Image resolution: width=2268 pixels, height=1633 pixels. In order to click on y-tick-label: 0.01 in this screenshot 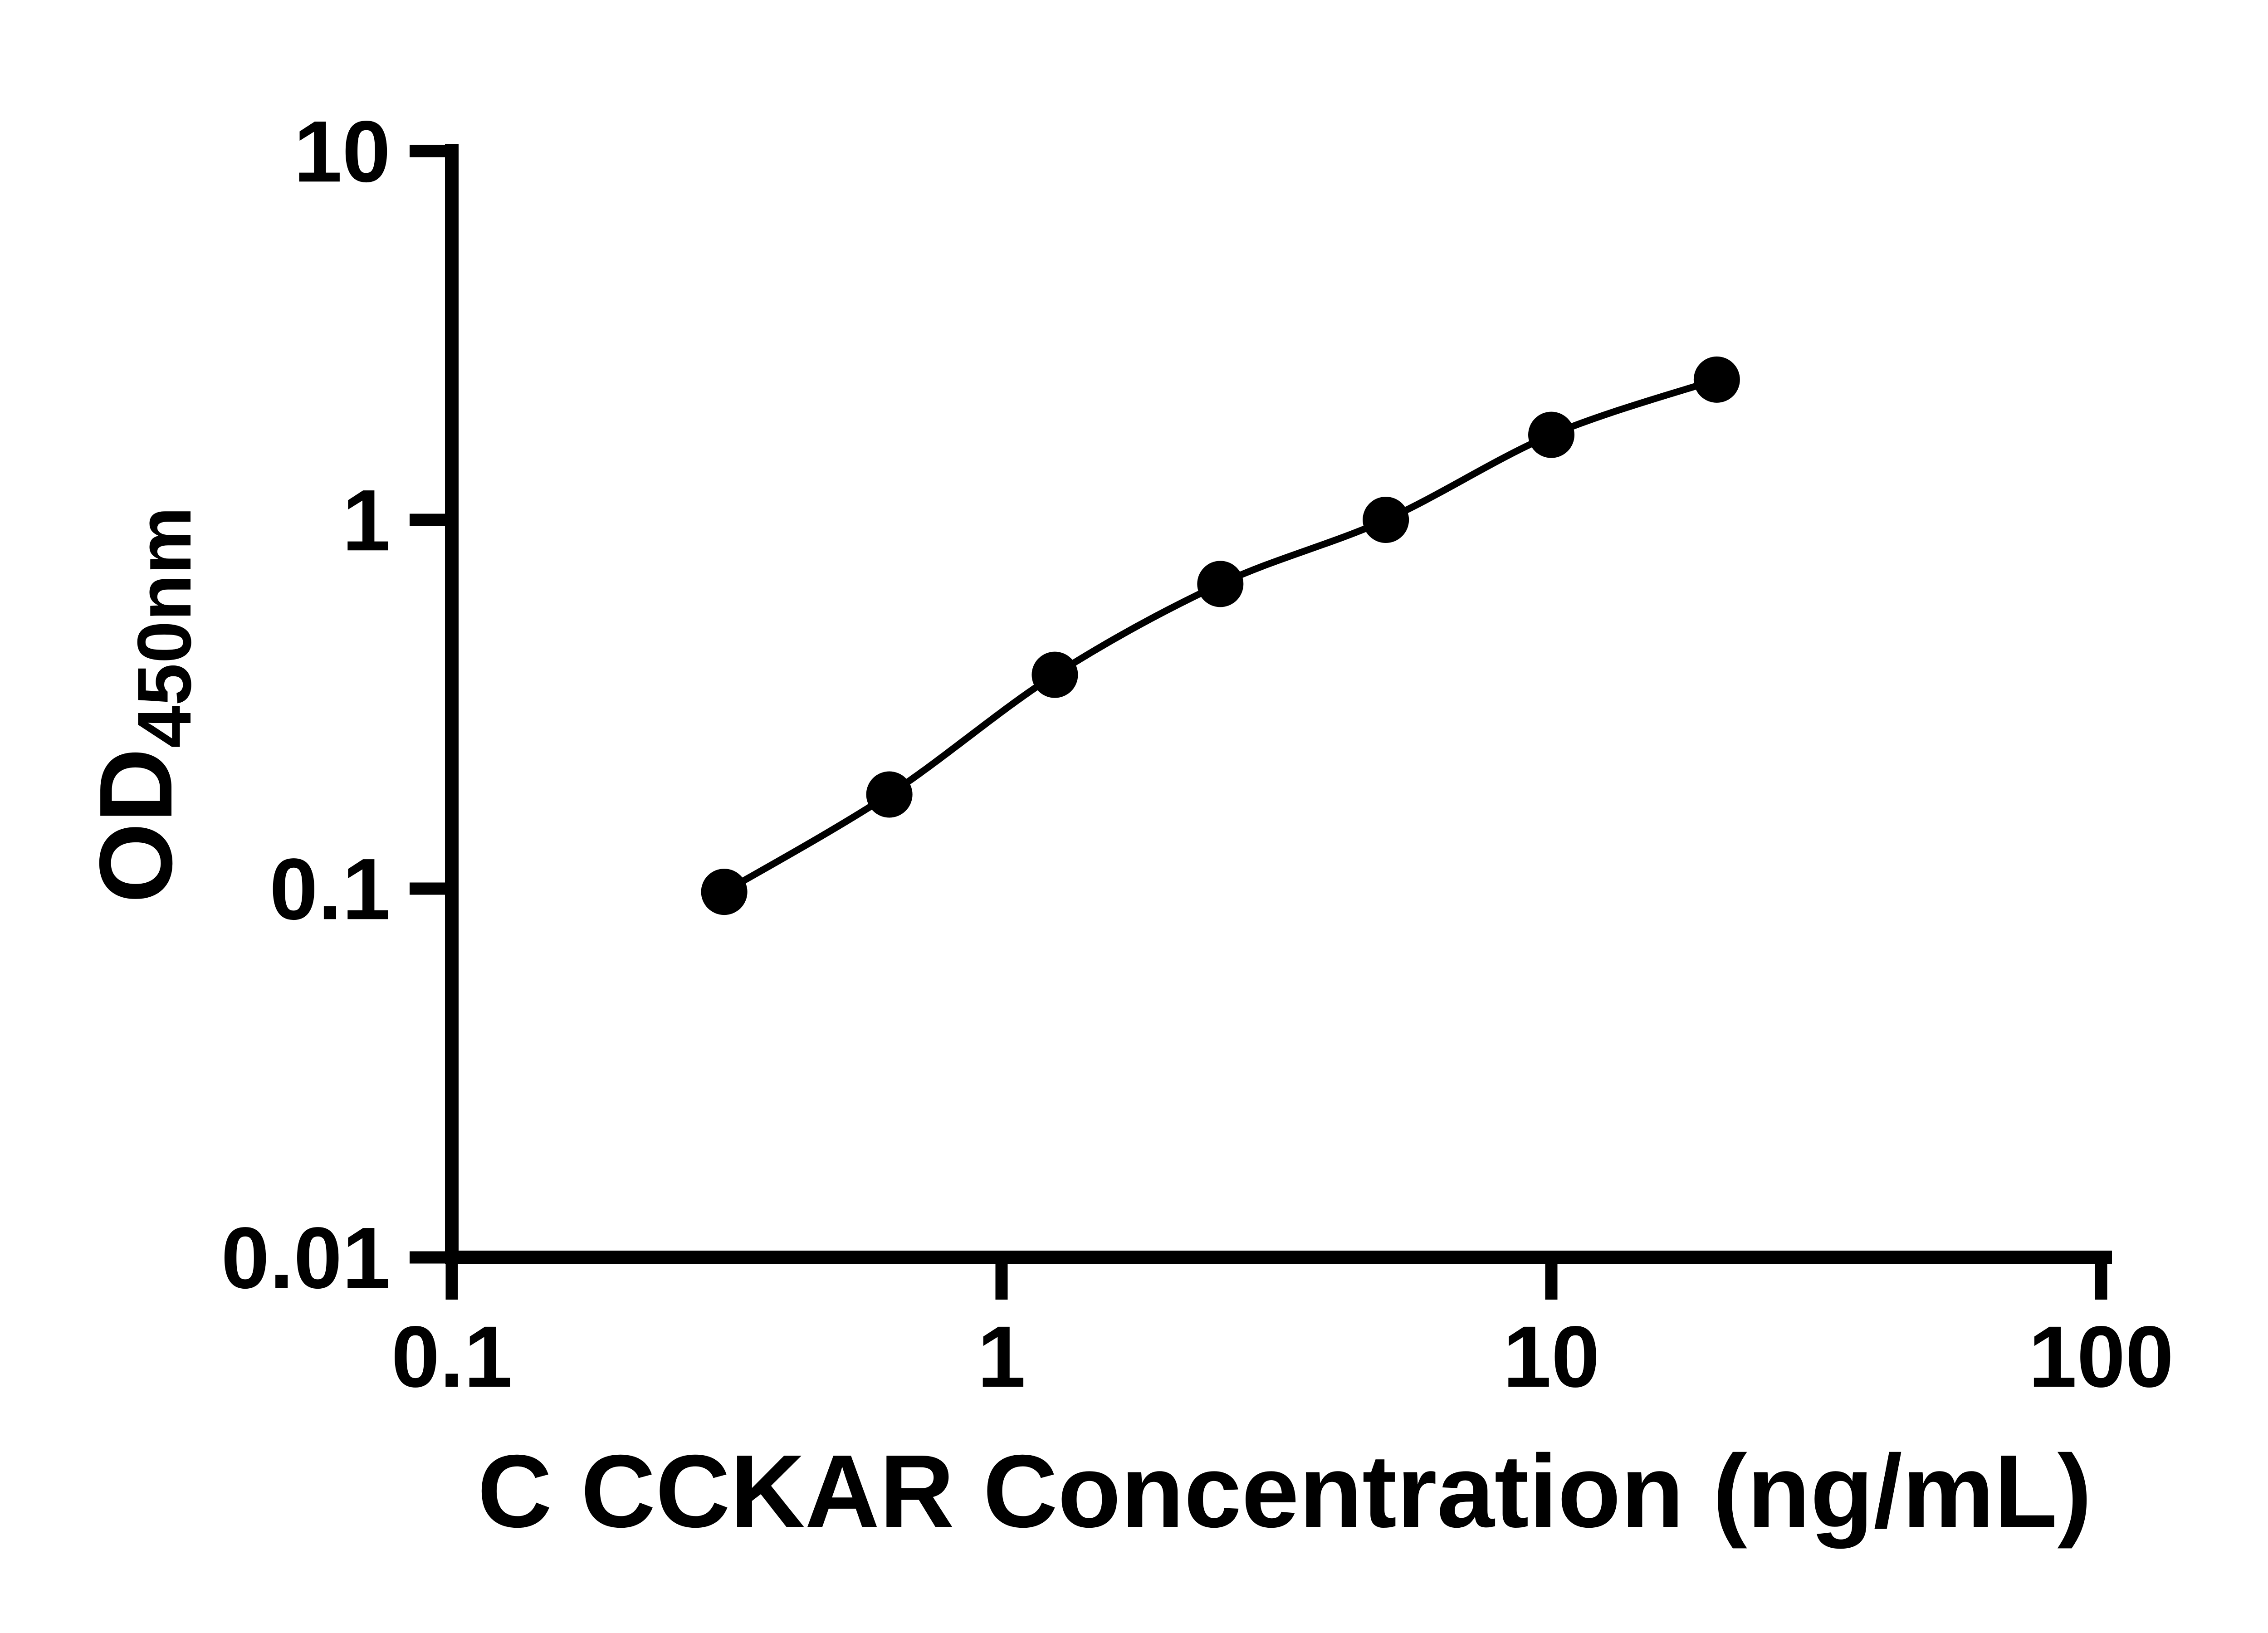, I will do `click(306, 1257)`.